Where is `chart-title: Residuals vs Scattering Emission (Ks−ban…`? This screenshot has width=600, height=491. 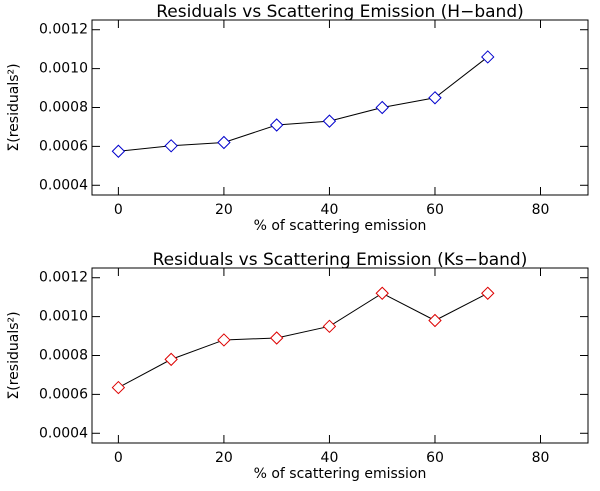
chart-title: Residuals vs Scattering Emission (Ks−ban… is located at coordinates (340, 260).